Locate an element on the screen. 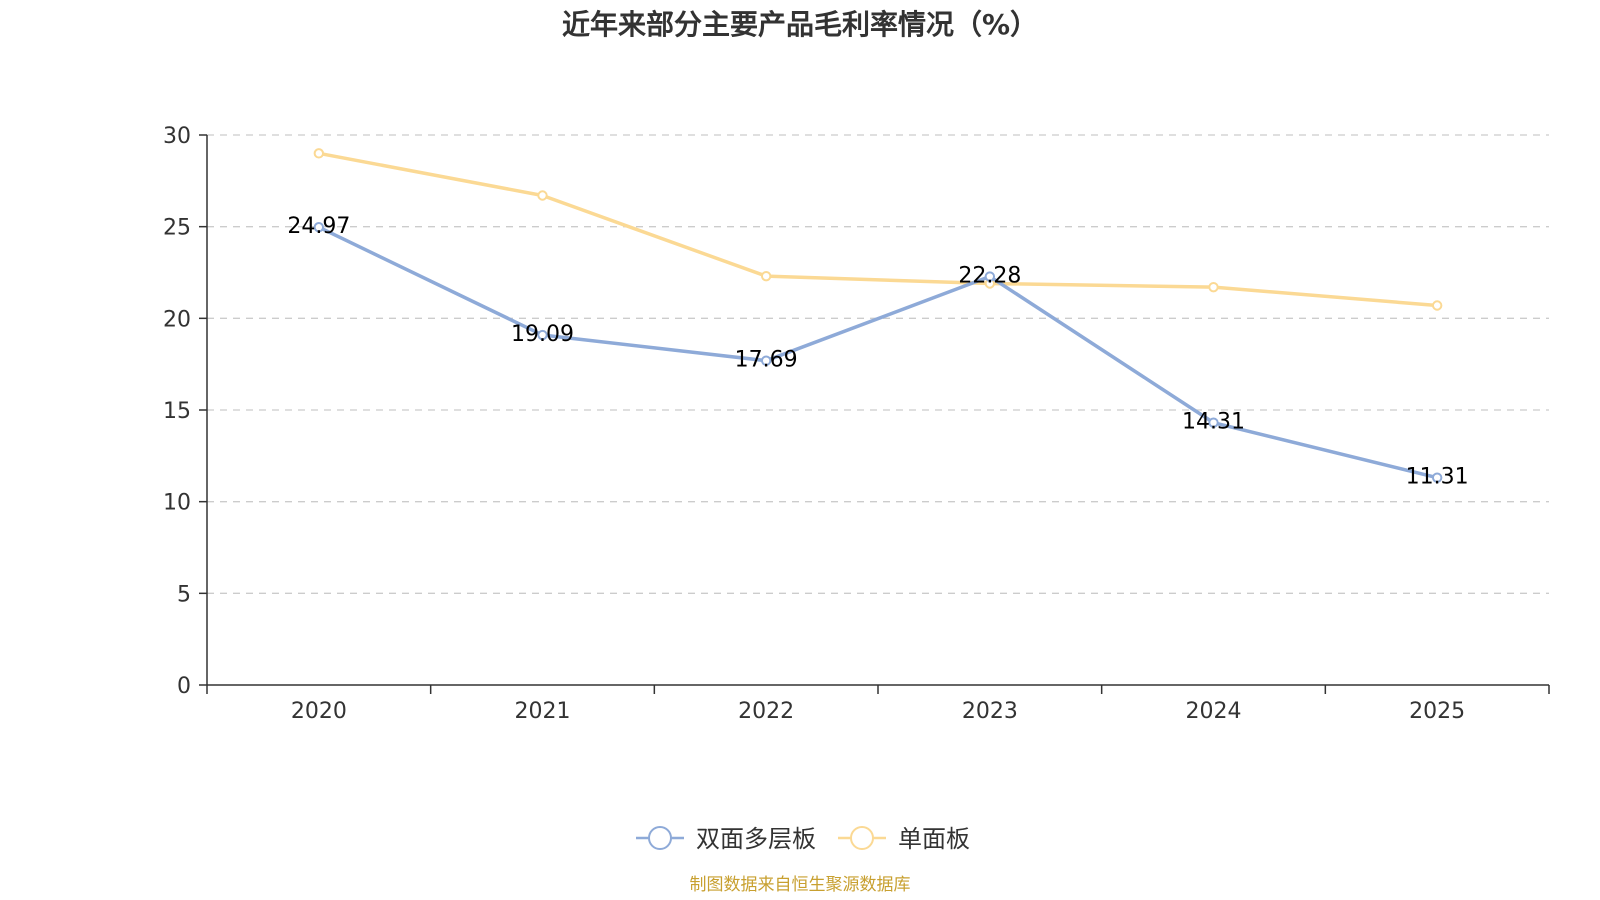 This screenshot has width=1600, height=900. legend: 双面多层板 单面板 is located at coordinates (803, 839).